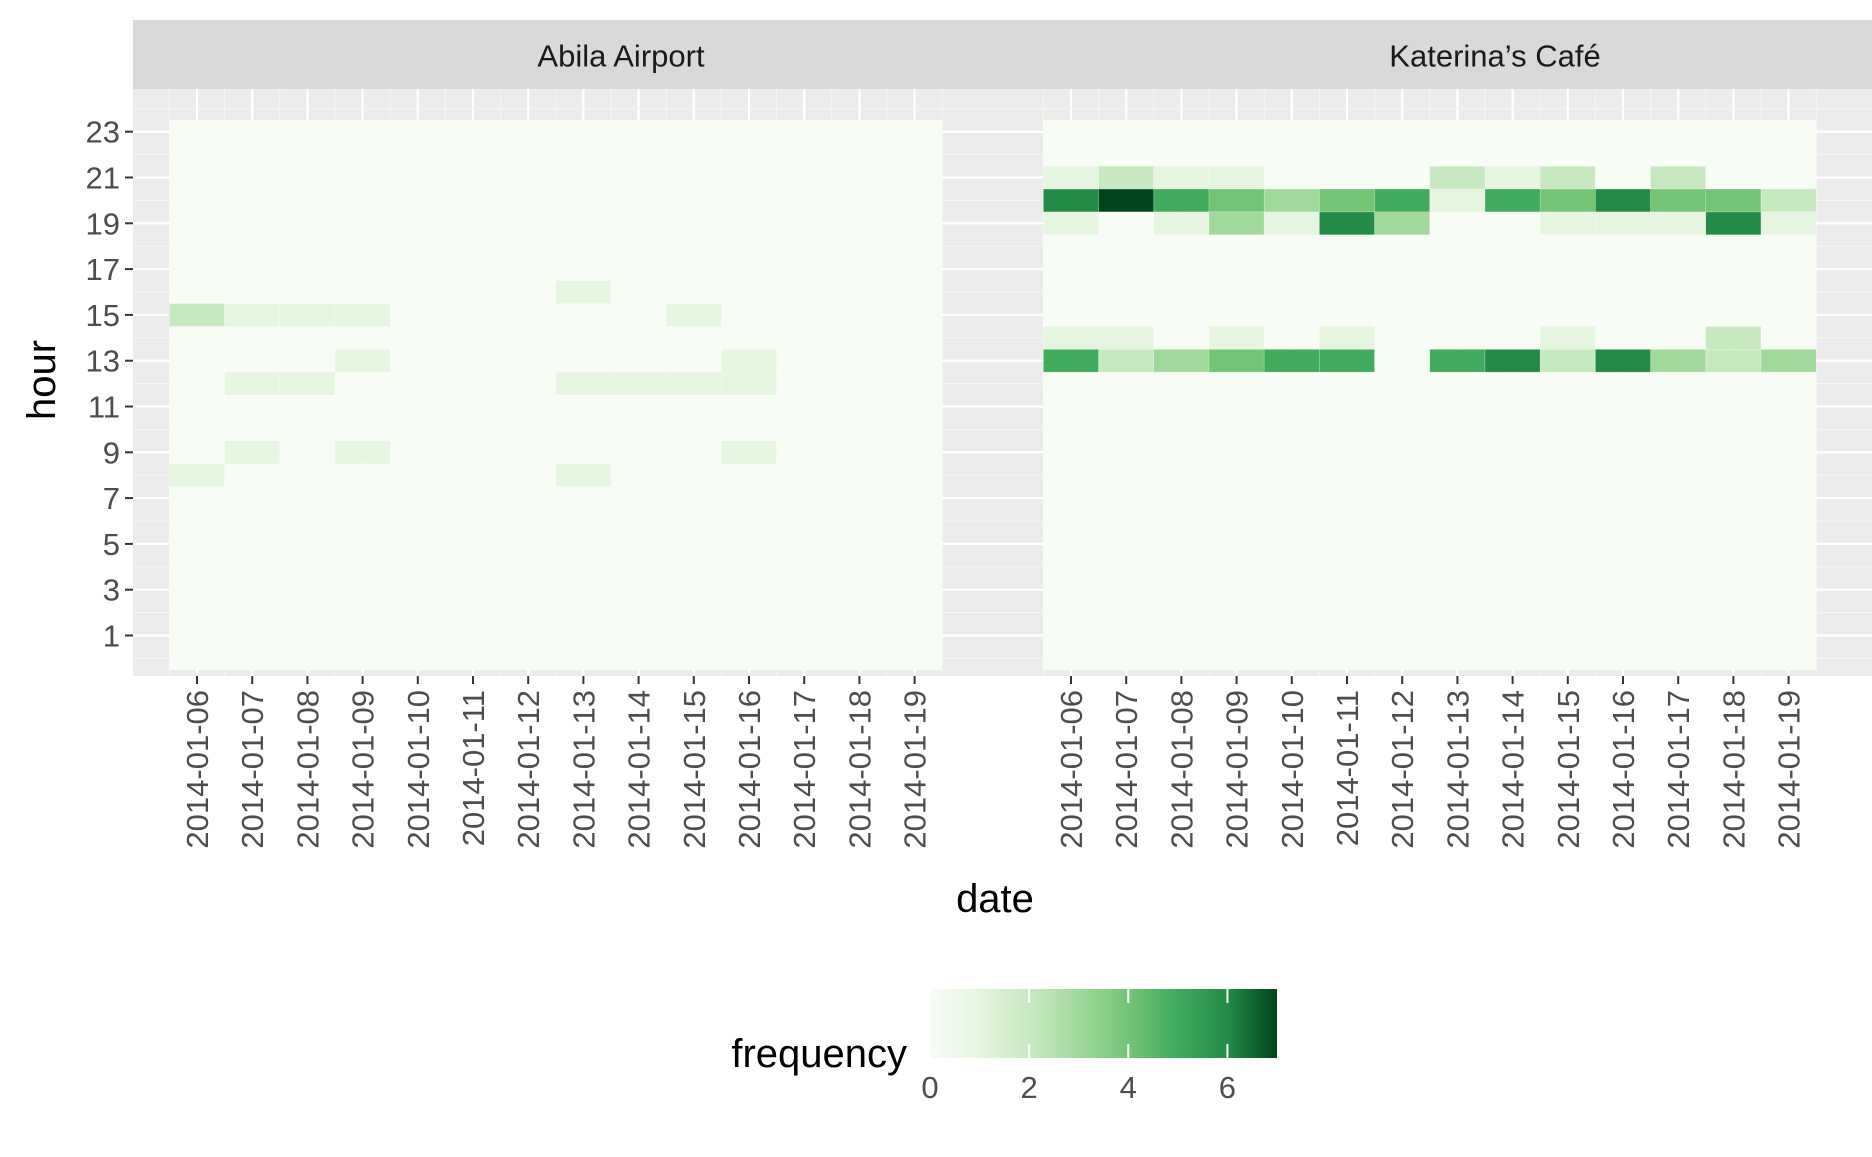 The image size is (1872, 1157). What do you see at coordinates (1126, 769) in the screenshot?
I see `x-tick-label: 2014-01-07` at bounding box center [1126, 769].